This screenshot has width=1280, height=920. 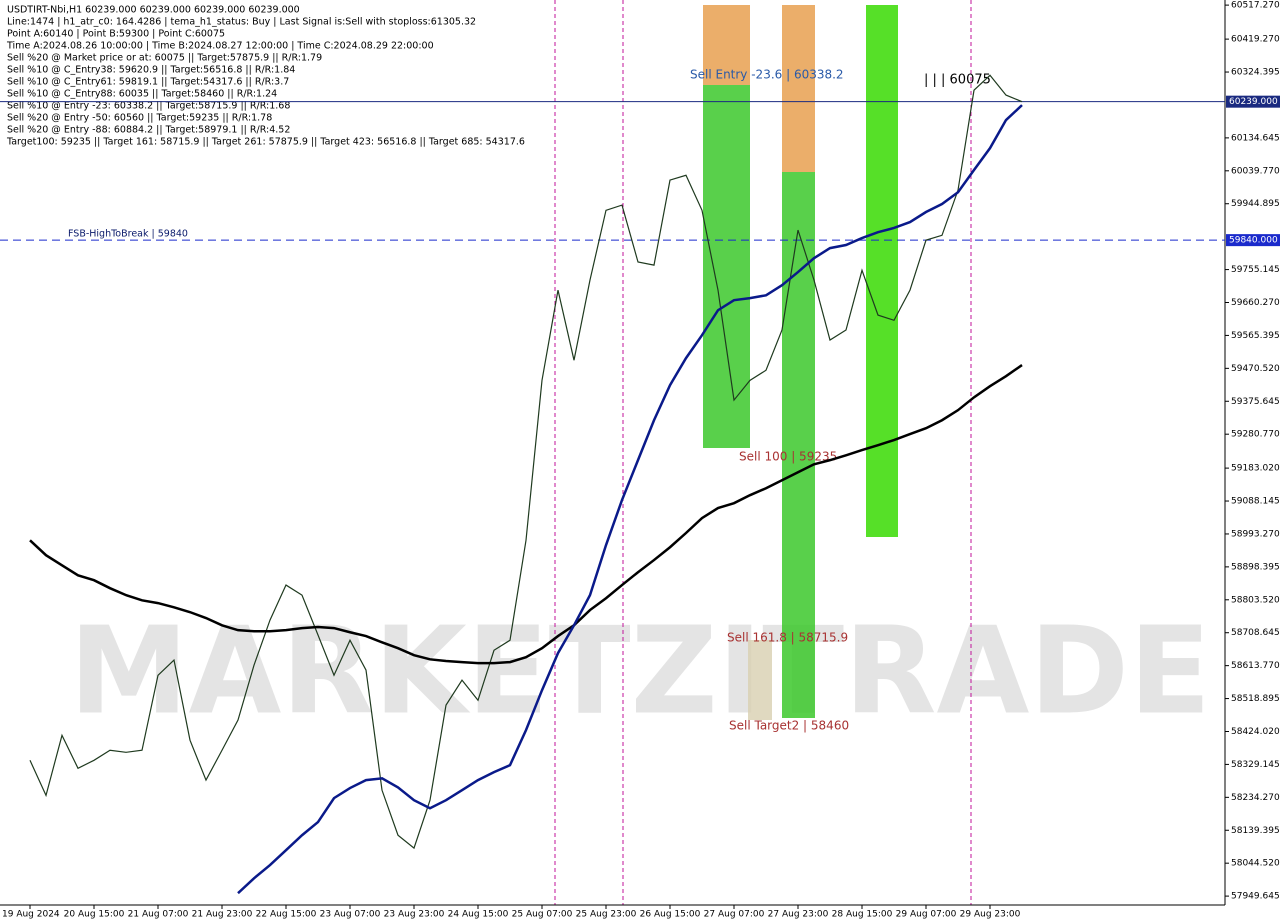 What do you see at coordinates (798, 915) in the screenshot?
I see `x-tick-label: 27 Aug 23:00` at bounding box center [798, 915].